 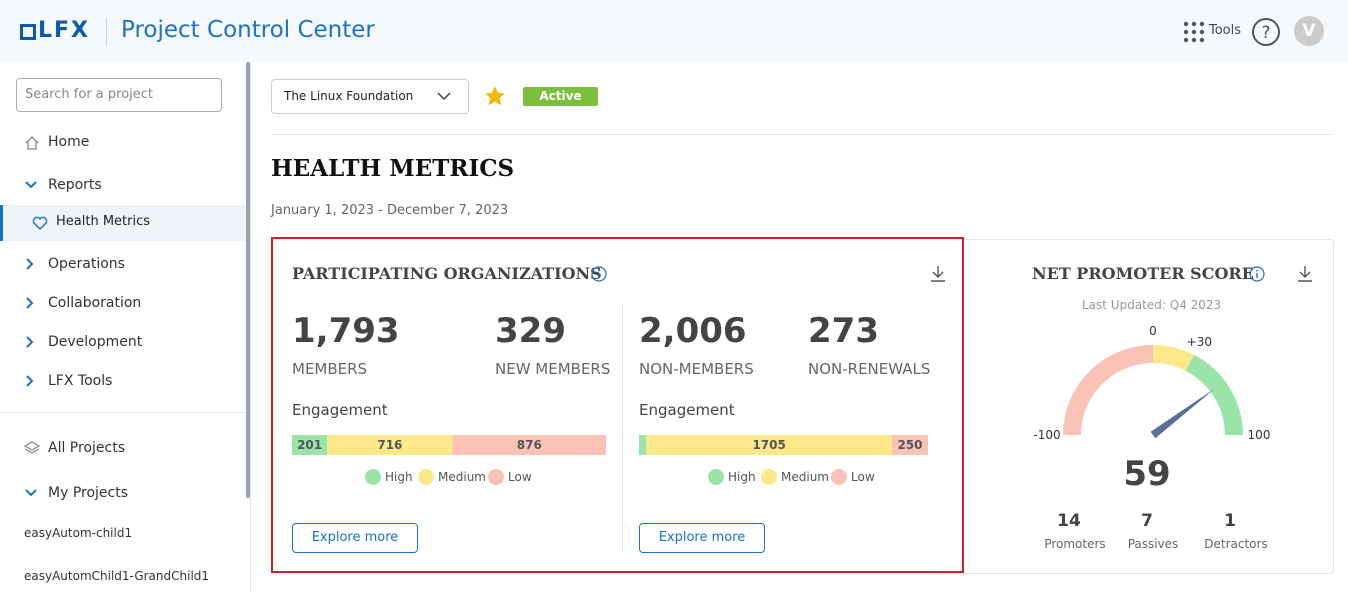 What do you see at coordinates (1147, 521) in the screenshot?
I see `breakdown-value: 7` at bounding box center [1147, 521].